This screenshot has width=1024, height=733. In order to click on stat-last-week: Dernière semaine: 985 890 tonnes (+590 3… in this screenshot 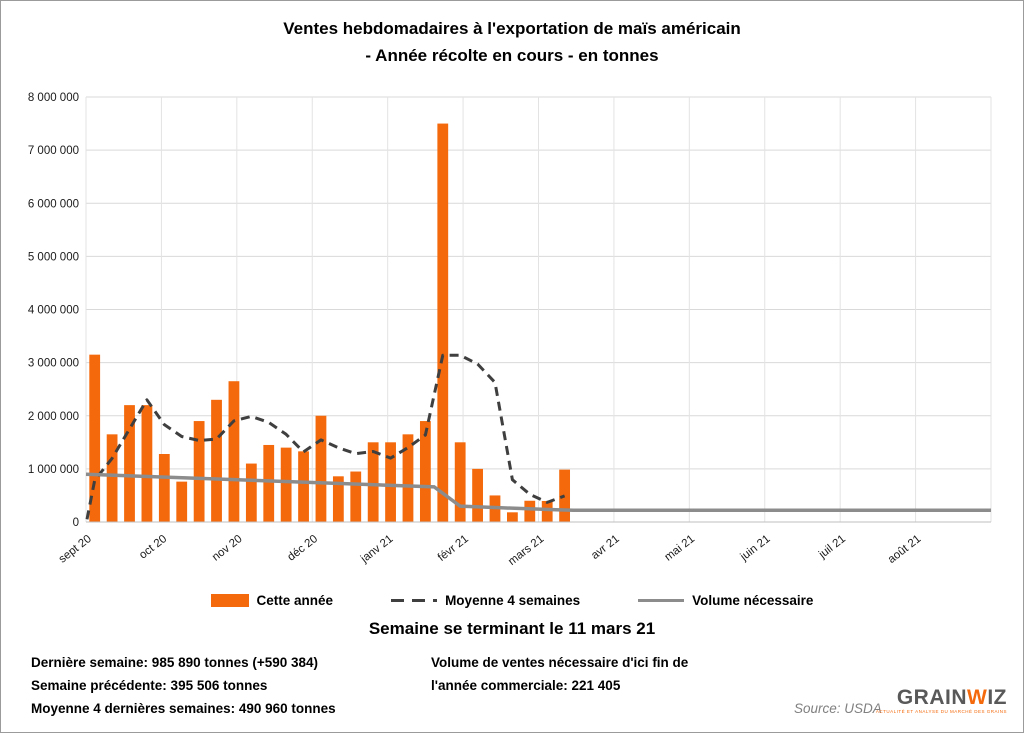, I will do `click(175, 662)`.